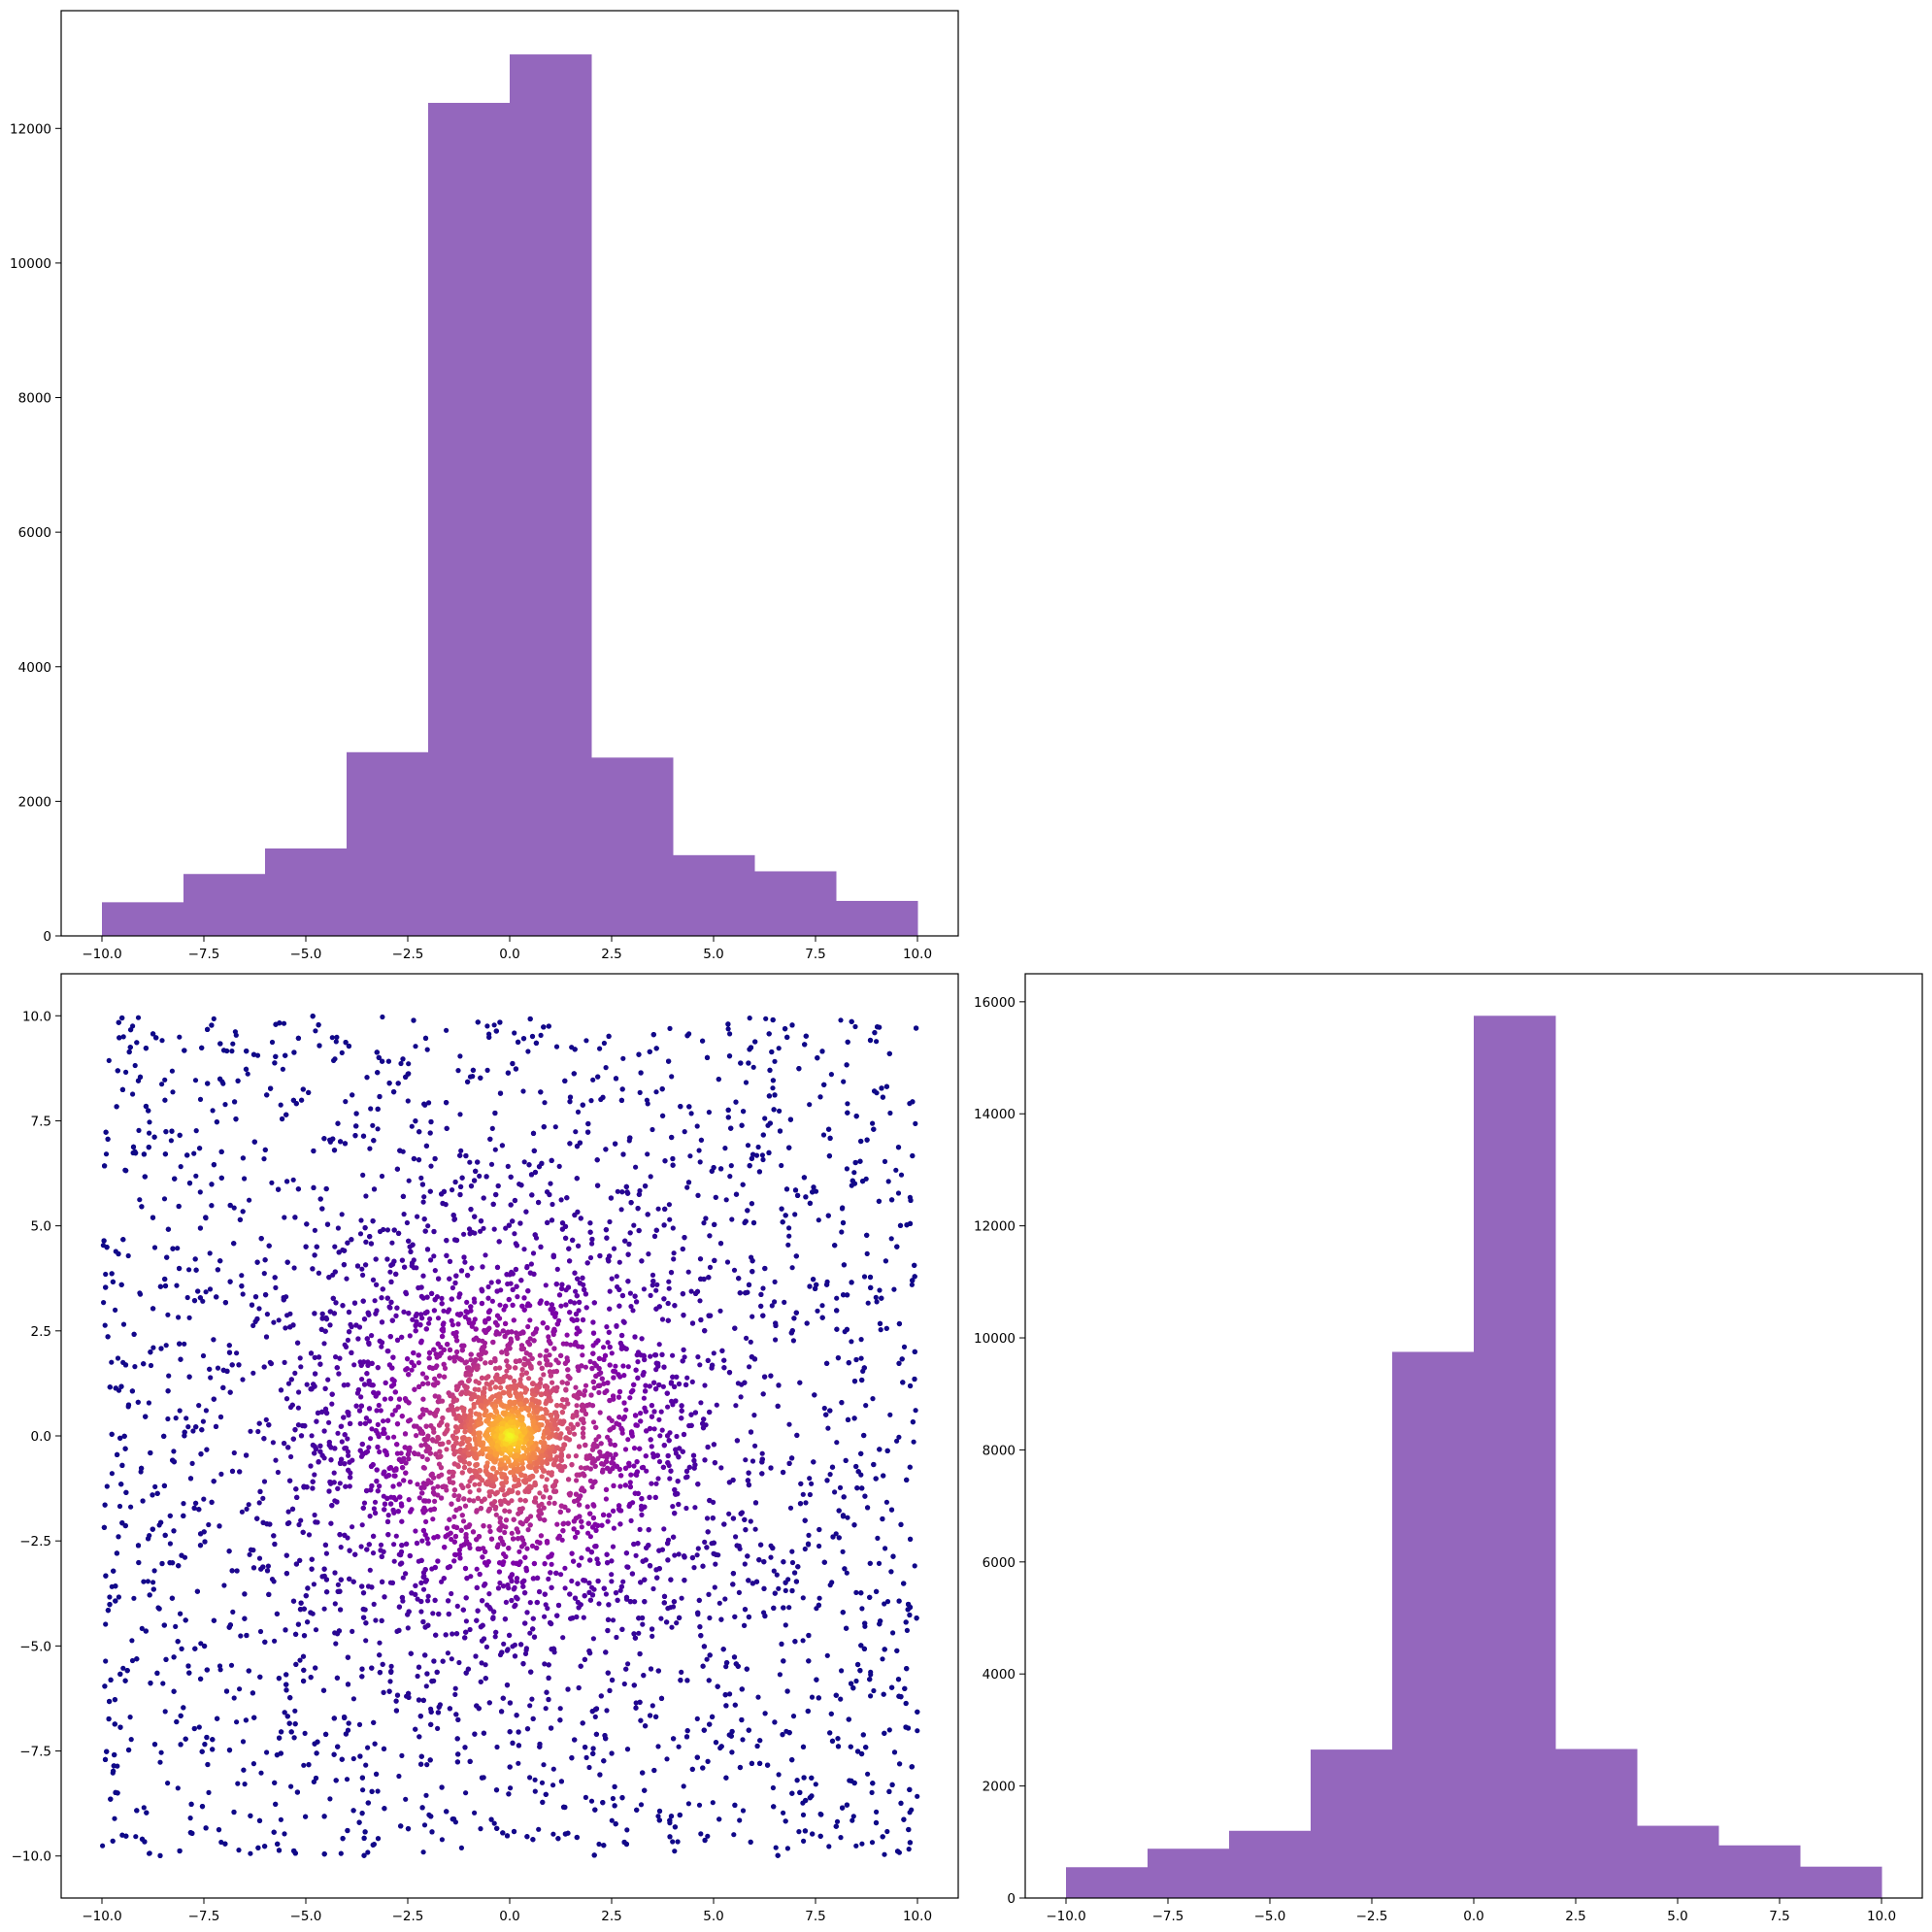 The width and height of the screenshot is (1932, 1932). Describe the element at coordinates (30, 129) in the screenshot. I see `y-tick-label: 12000` at that location.